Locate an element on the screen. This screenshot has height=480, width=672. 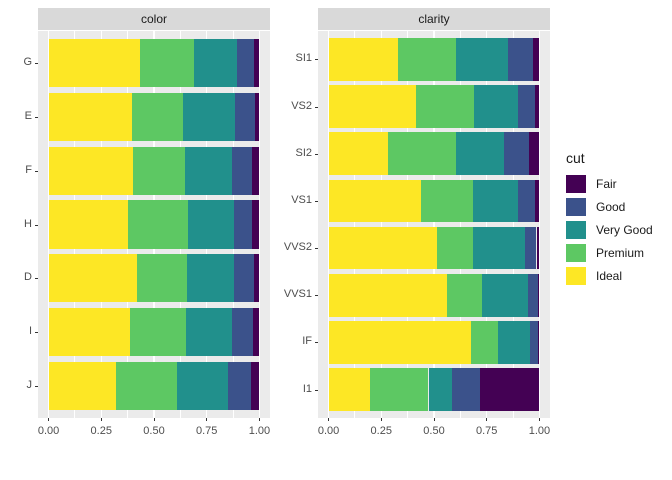
bar-row-D is located at coordinates (154, 278).